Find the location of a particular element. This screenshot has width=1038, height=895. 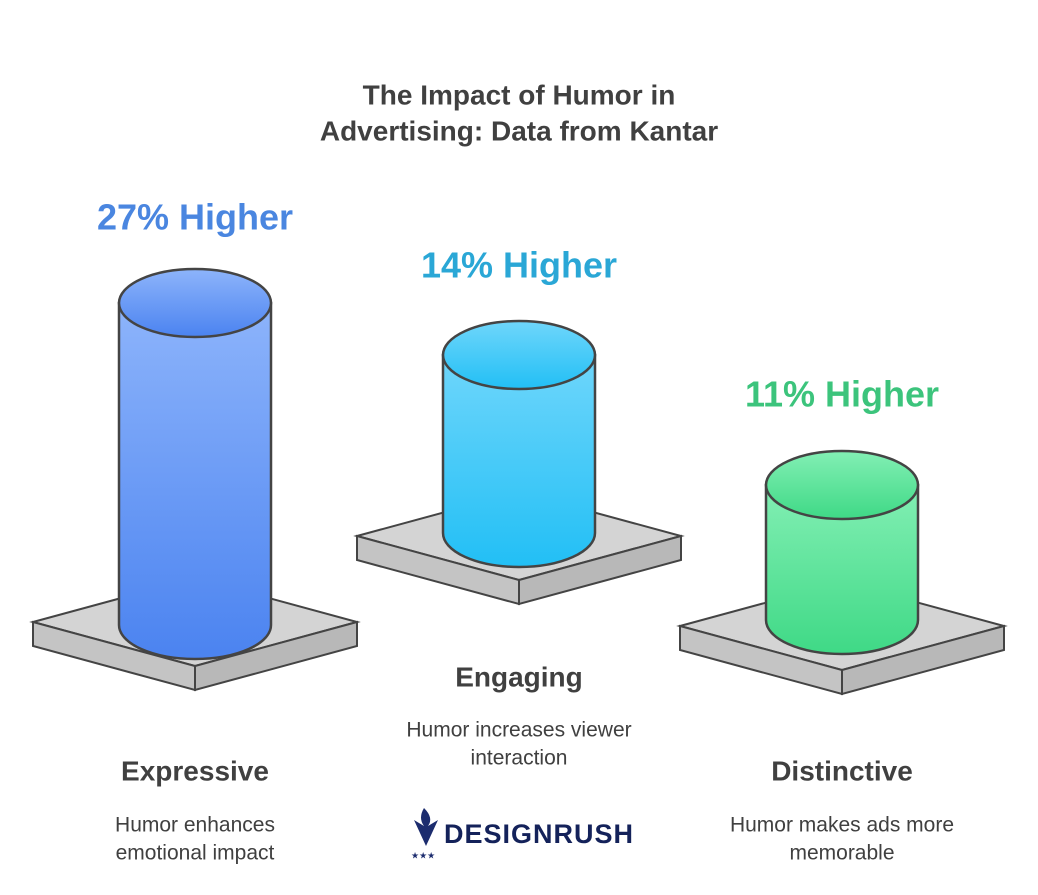

item-name: Expressive is located at coordinates (195, 770).